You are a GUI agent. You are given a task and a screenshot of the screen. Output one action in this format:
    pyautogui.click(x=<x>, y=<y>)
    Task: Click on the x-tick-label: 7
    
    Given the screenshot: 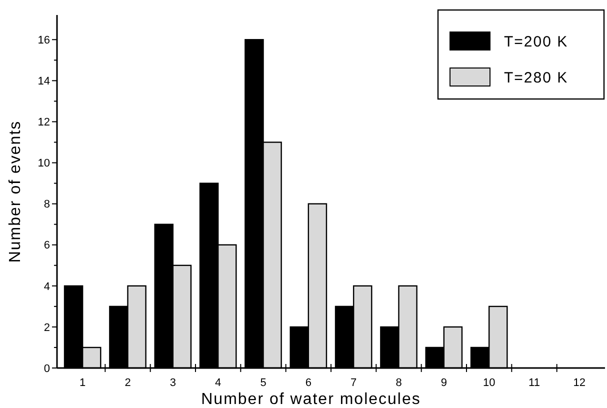 What is the action you would take?
    pyautogui.click(x=353, y=383)
    